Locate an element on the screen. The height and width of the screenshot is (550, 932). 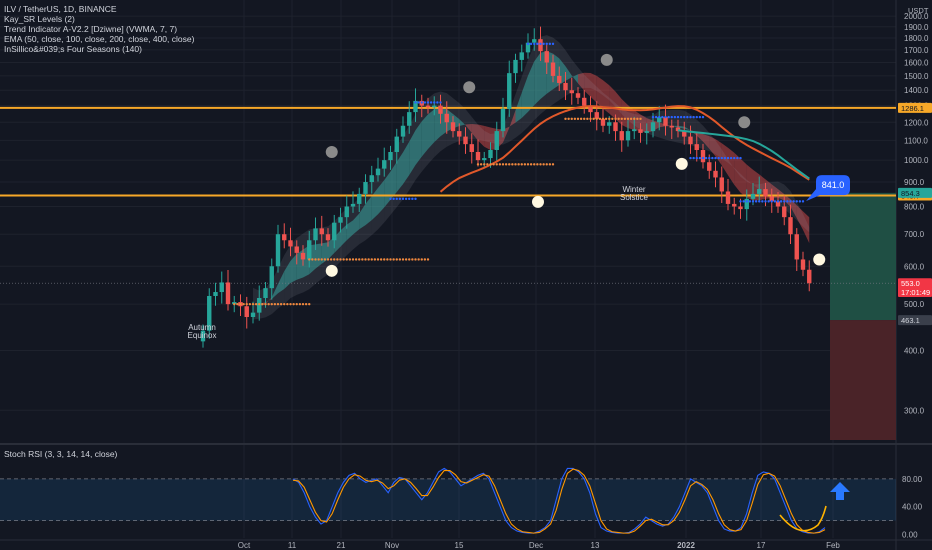
symbol-title: ILV / TetherUS, 1D, BINANCE is located at coordinates (60, 9).